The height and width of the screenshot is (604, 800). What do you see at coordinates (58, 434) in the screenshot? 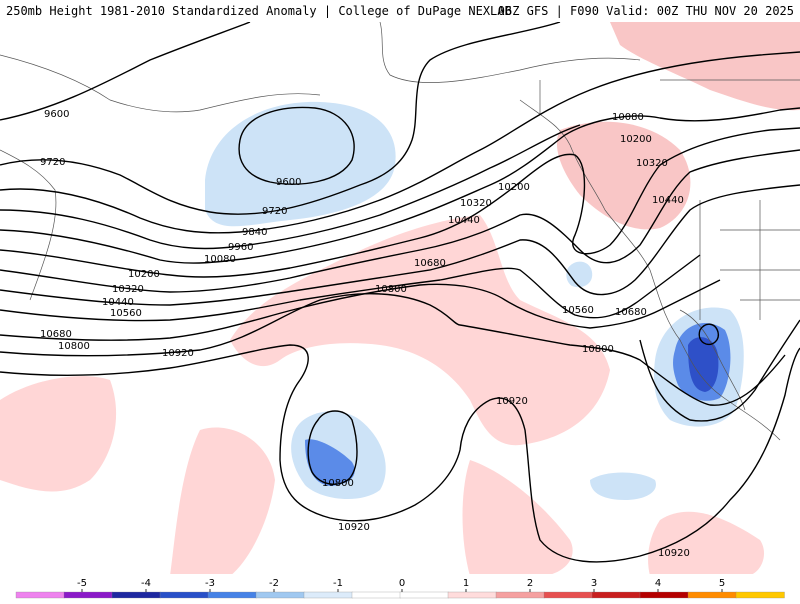
I see `positive-anomaly-west-pacific` at bounding box center [58, 434].